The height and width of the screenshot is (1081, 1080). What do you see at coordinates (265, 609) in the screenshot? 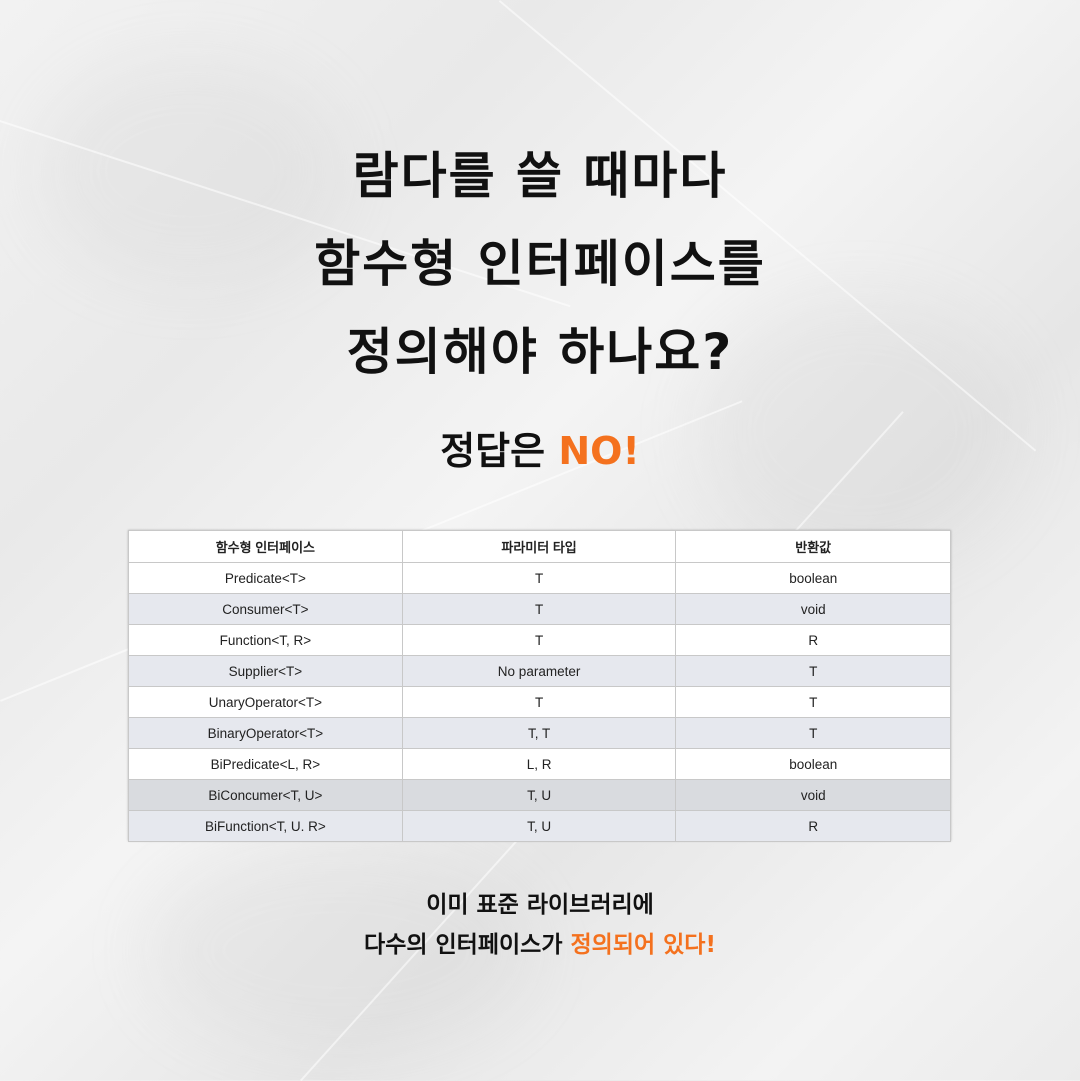
I see `cell-interface: Consumer<T>` at bounding box center [265, 609].